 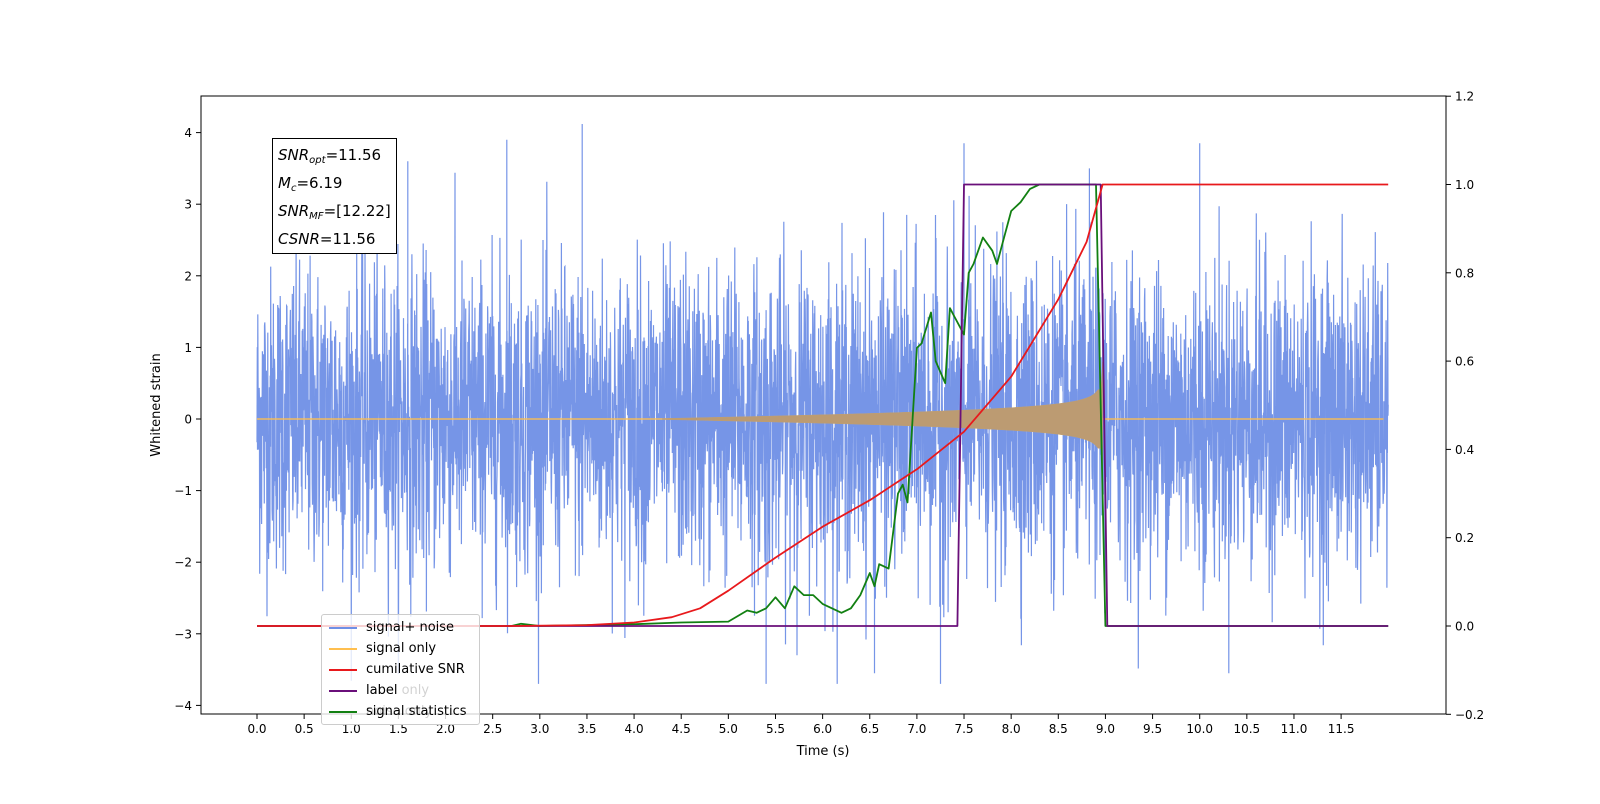 I want to click on y2-tick-label: 1.2, so click(x=1464, y=97).